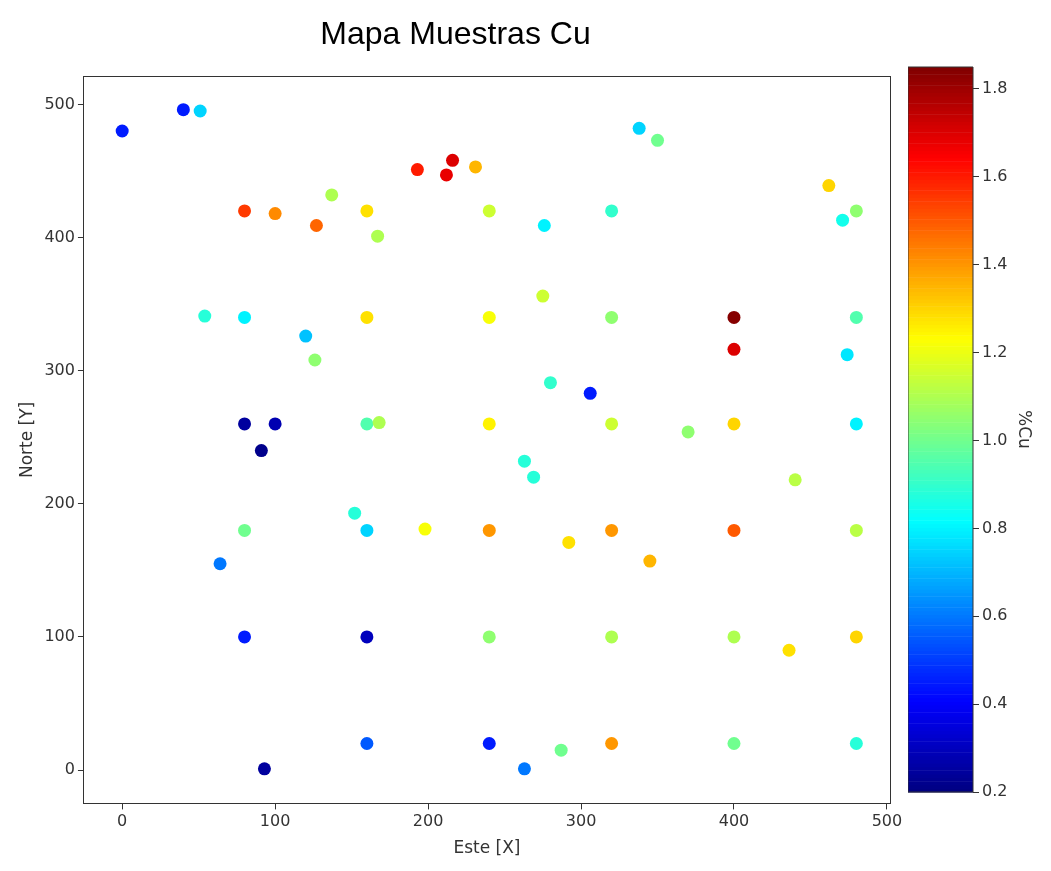  I want to click on color-bar-label: 1.4, so click(995, 263).